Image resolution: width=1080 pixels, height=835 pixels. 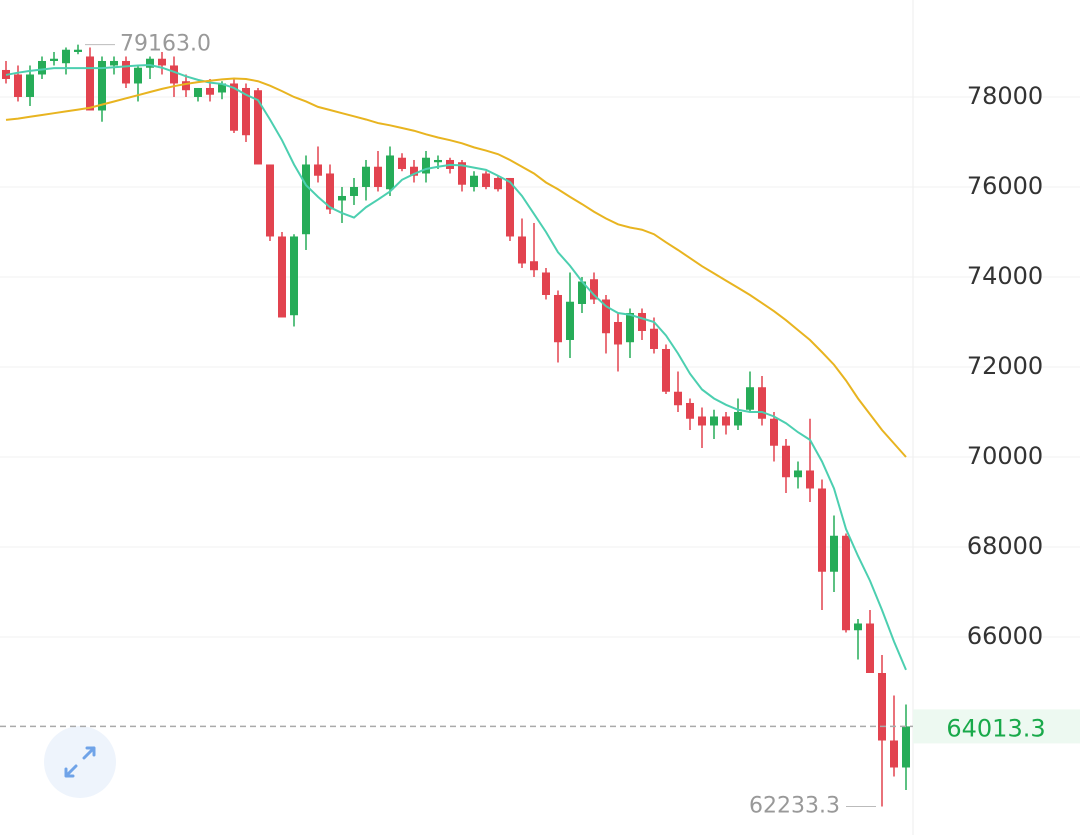 What do you see at coordinates (1005, 186) in the screenshot?
I see `y-tick-label: 76000` at bounding box center [1005, 186].